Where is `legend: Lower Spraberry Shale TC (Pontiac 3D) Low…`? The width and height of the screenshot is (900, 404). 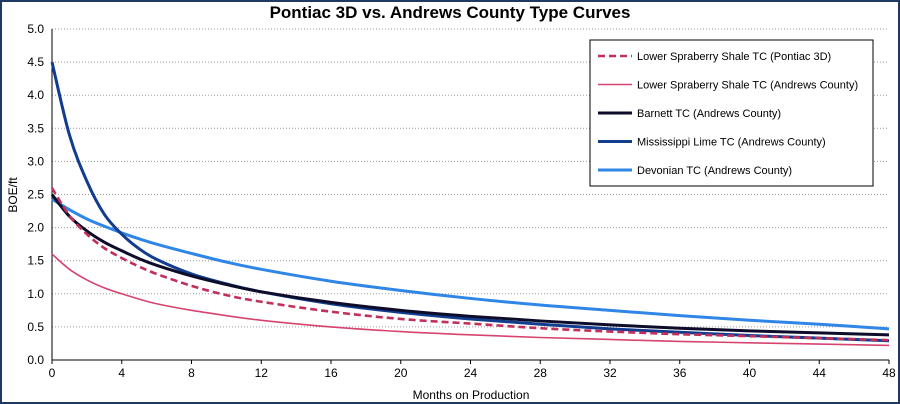
legend: Lower Spraberry Shale TC (Pontiac 3D) Low… is located at coordinates (731, 113).